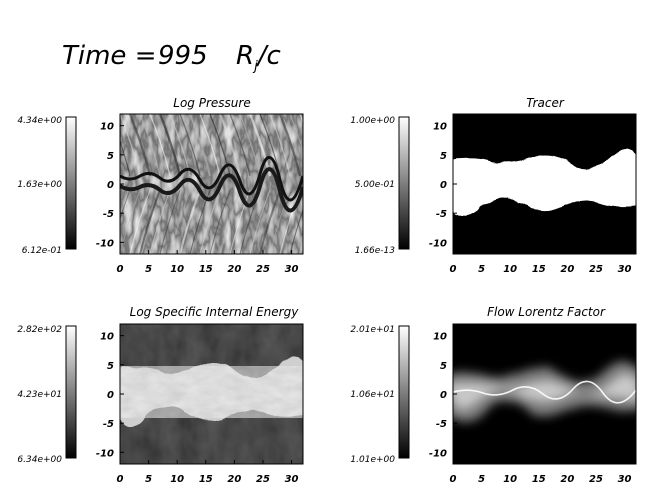  What do you see at coordinates (183, 56) in the screenshot?
I see `time-value: 995` at bounding box center [183, 56].